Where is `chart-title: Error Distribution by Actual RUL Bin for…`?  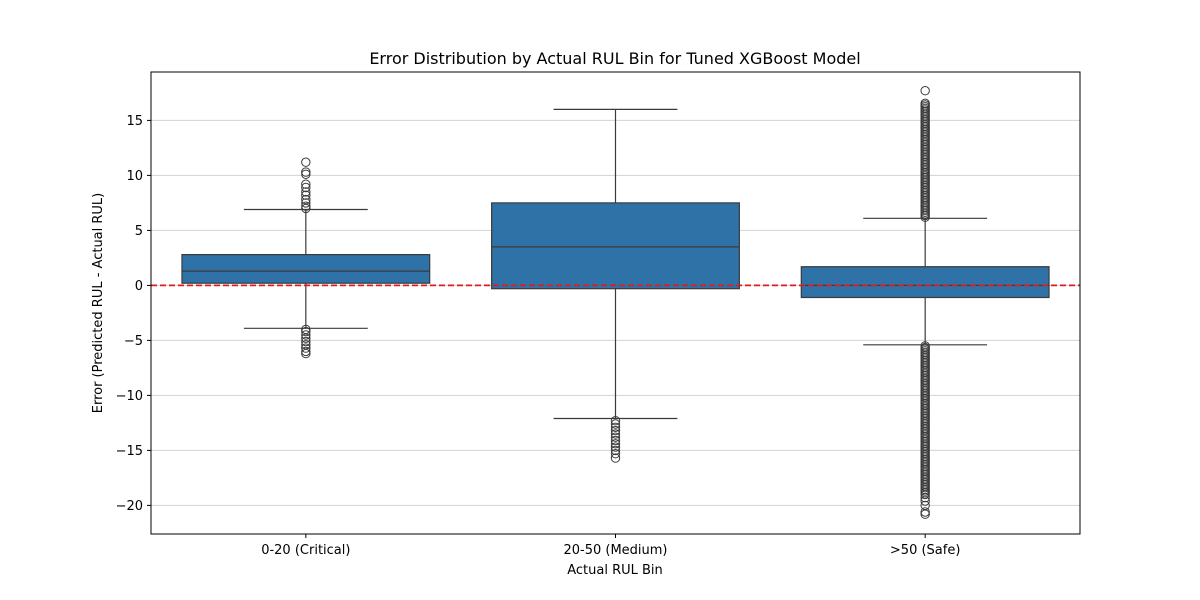
chart-title: Error Distribution by Actual RUL Bin for… is located at coordinates (614, 58).